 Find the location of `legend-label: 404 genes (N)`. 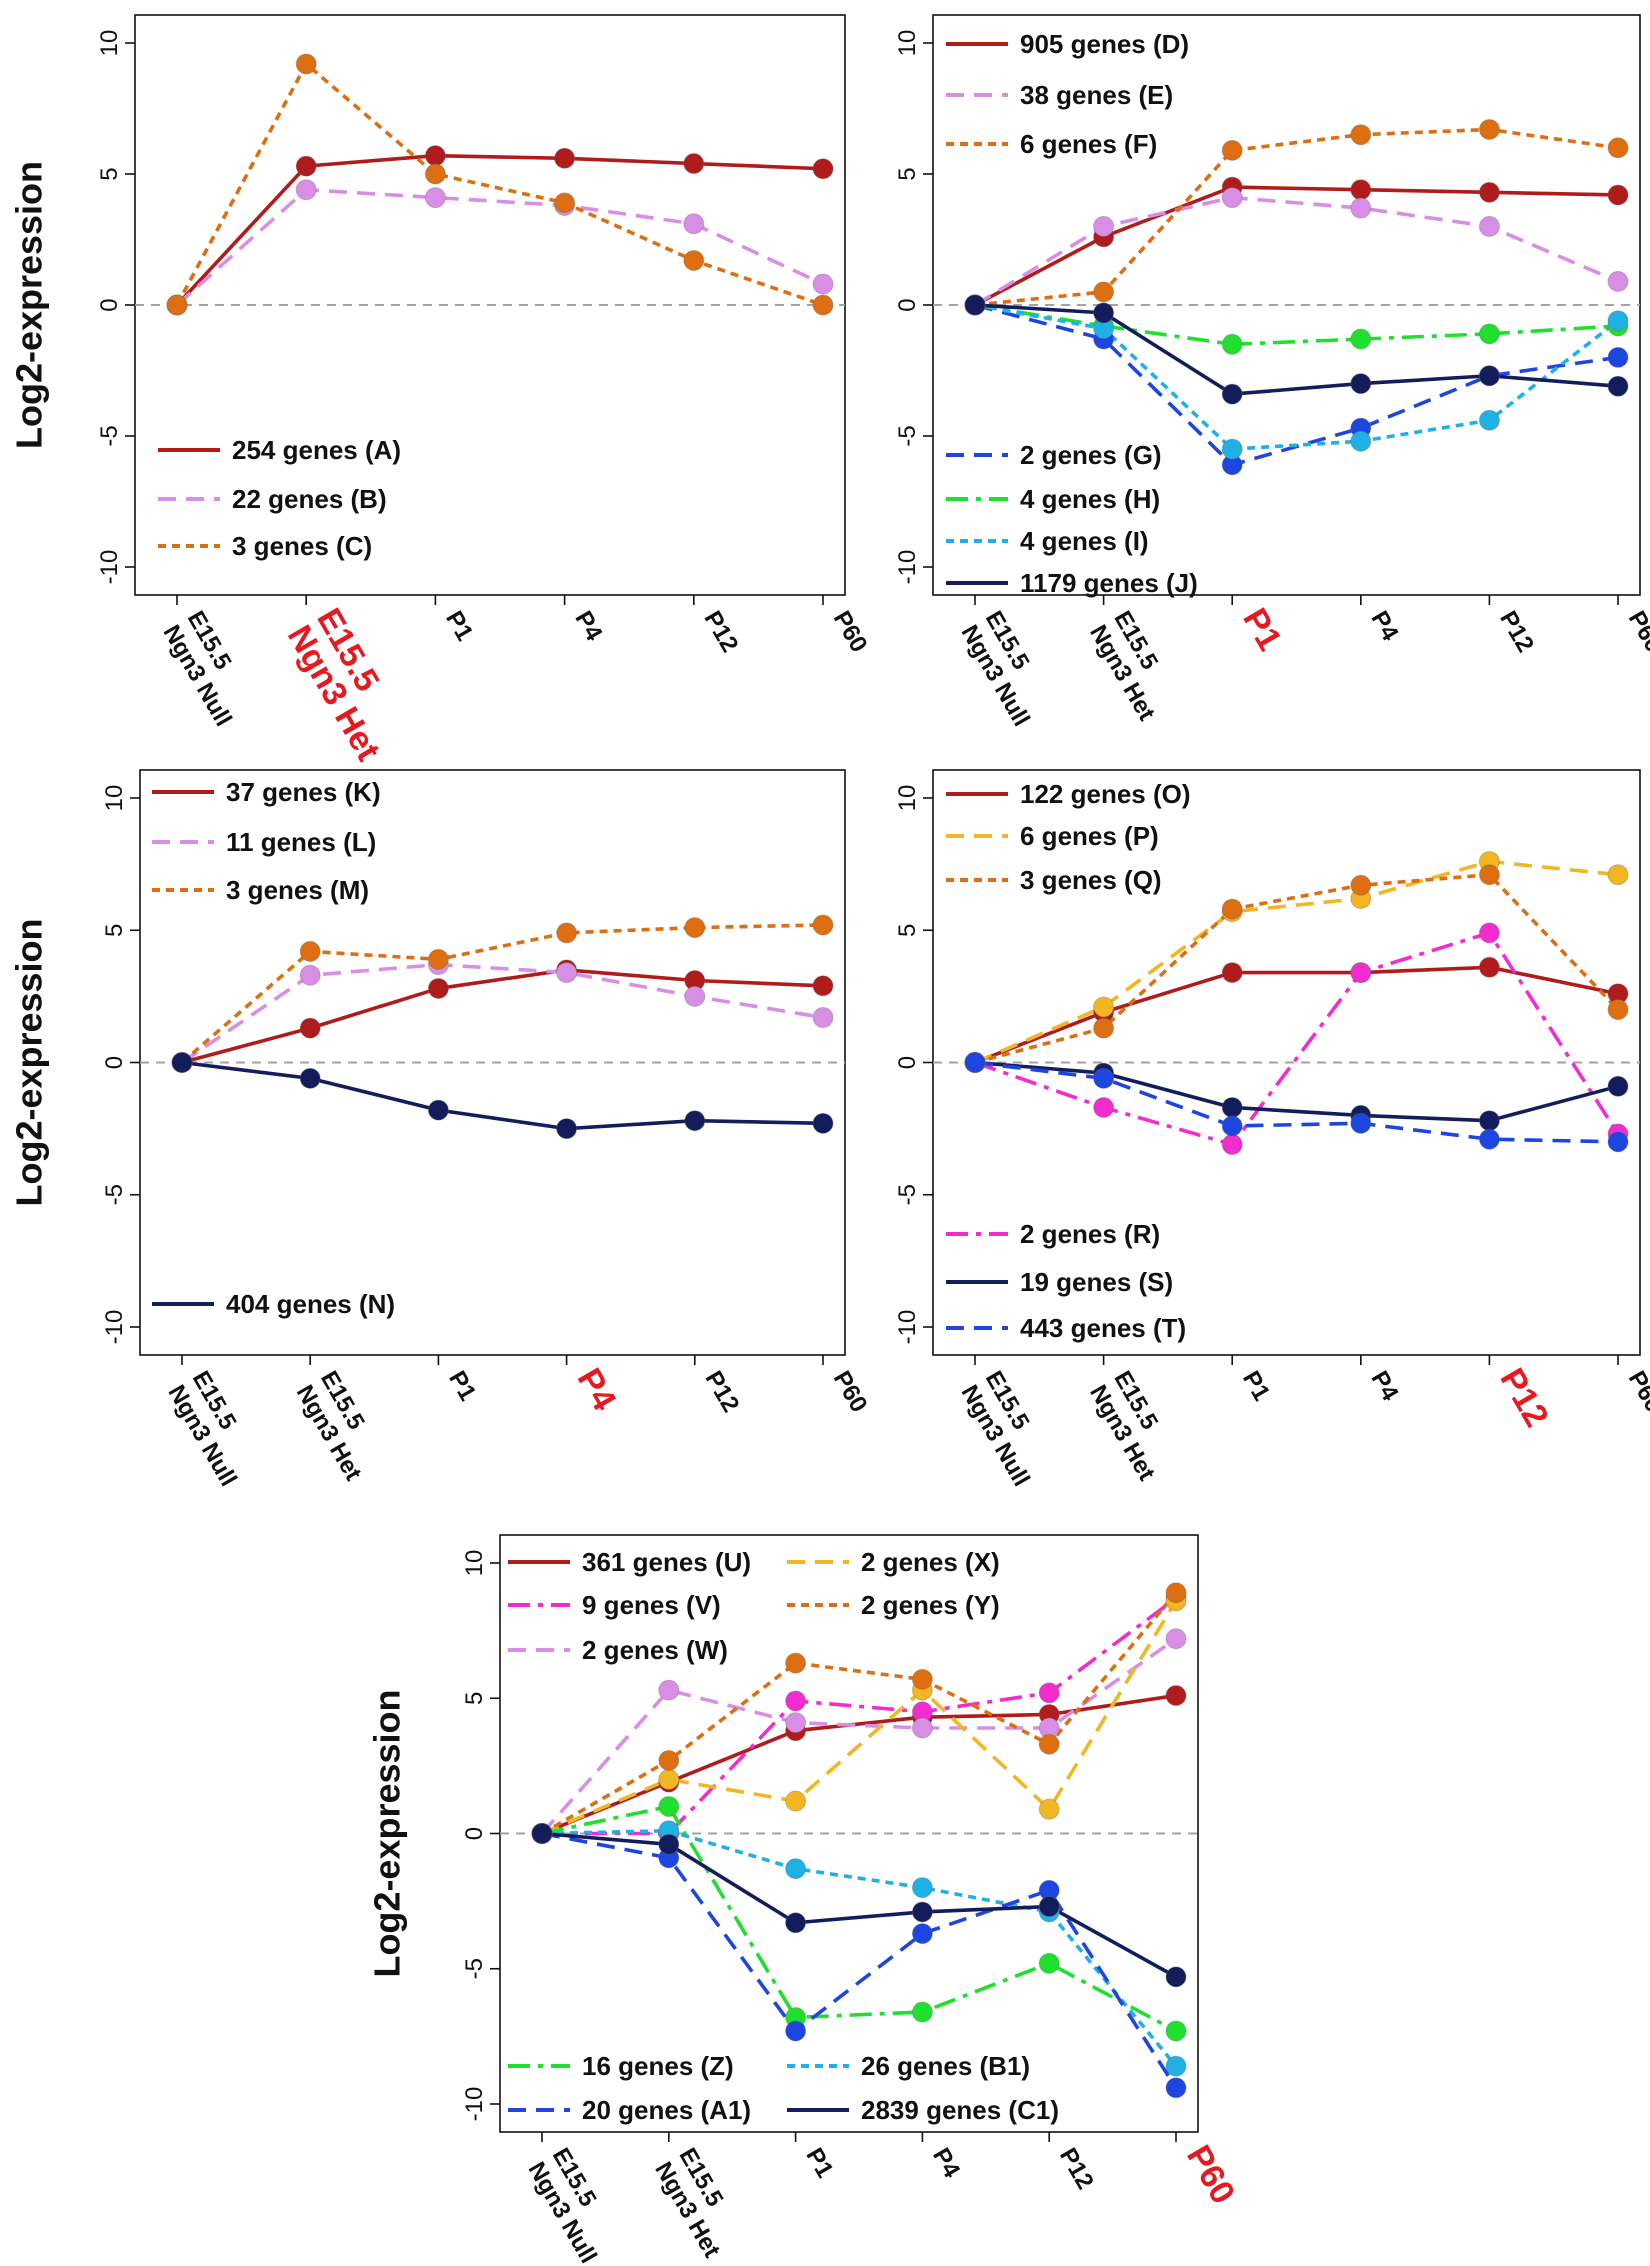

legend-label: 404 genes (N) is located at coordinates (310, 1304).